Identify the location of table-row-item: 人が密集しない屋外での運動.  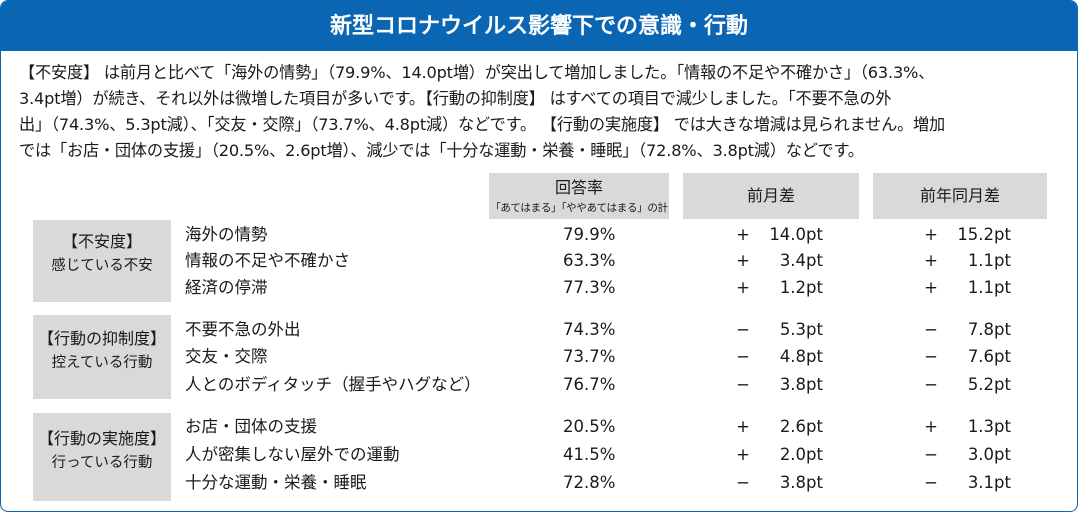
(292, 454).